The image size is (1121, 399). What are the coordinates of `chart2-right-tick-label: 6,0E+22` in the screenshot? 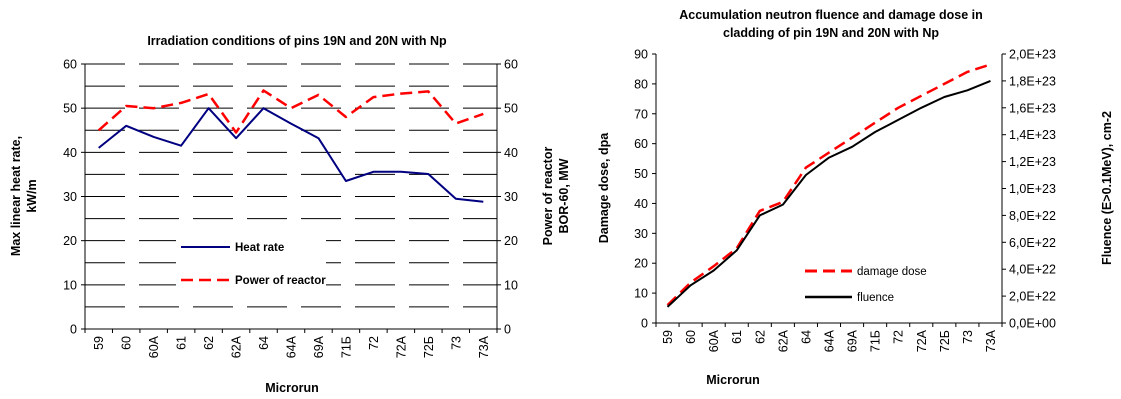 It's located at (1032, 243).